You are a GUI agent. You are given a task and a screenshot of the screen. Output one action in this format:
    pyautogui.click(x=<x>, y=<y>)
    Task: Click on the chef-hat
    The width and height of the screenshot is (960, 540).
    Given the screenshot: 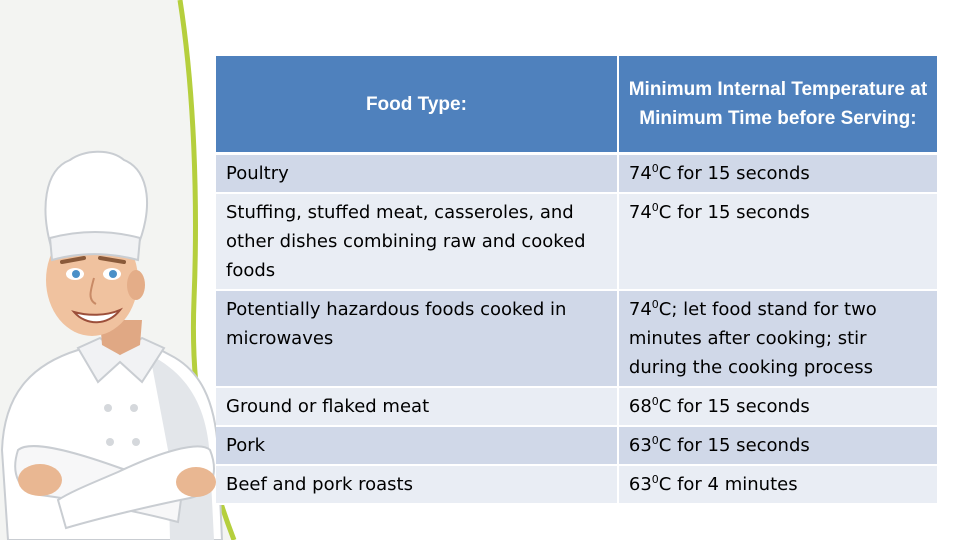 What is the action you would take?
    pyautogui.click(x=96, y=200)
    